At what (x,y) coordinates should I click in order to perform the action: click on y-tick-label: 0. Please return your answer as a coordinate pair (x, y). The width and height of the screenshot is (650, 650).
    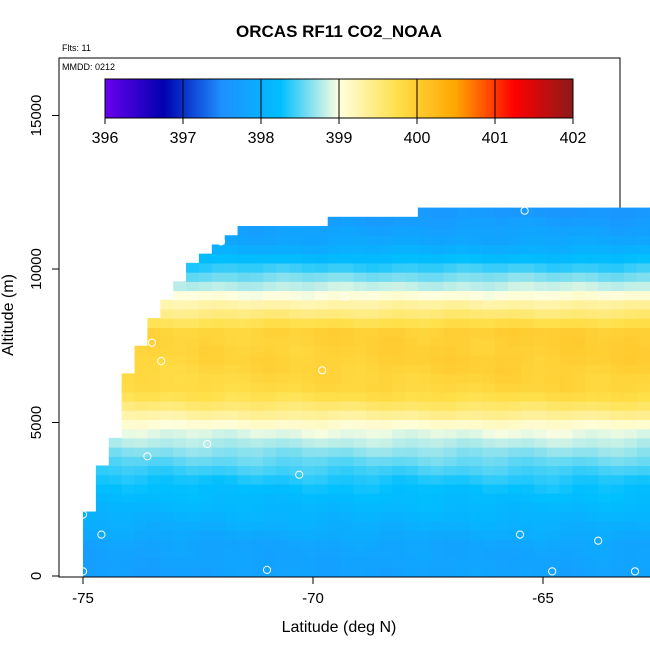
    Looking at the image, I should click on (36, 576).